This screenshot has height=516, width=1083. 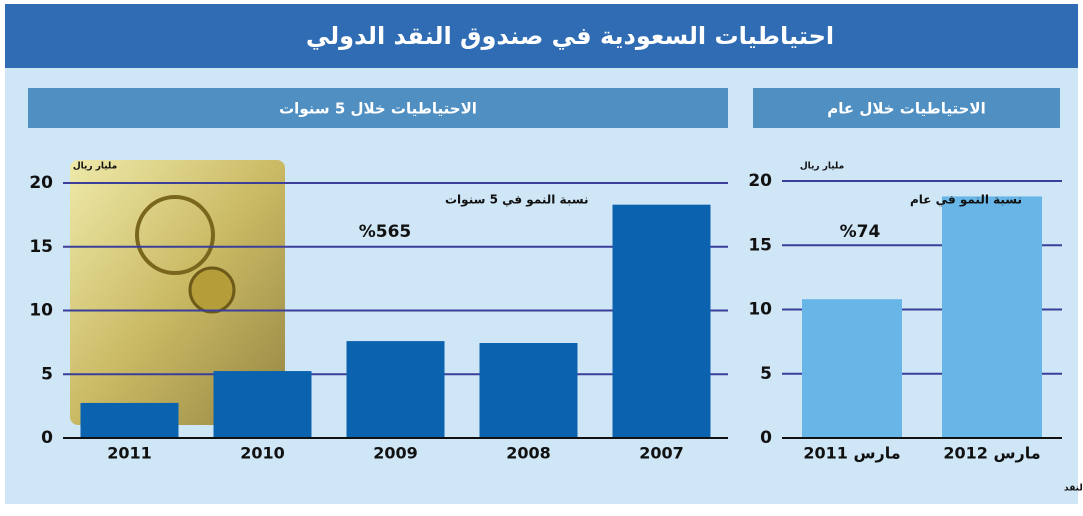 What do you see at coordinates (385, 232) in the screenshot?
I see `annotation-value: %565` at bounding box center [385, 232].